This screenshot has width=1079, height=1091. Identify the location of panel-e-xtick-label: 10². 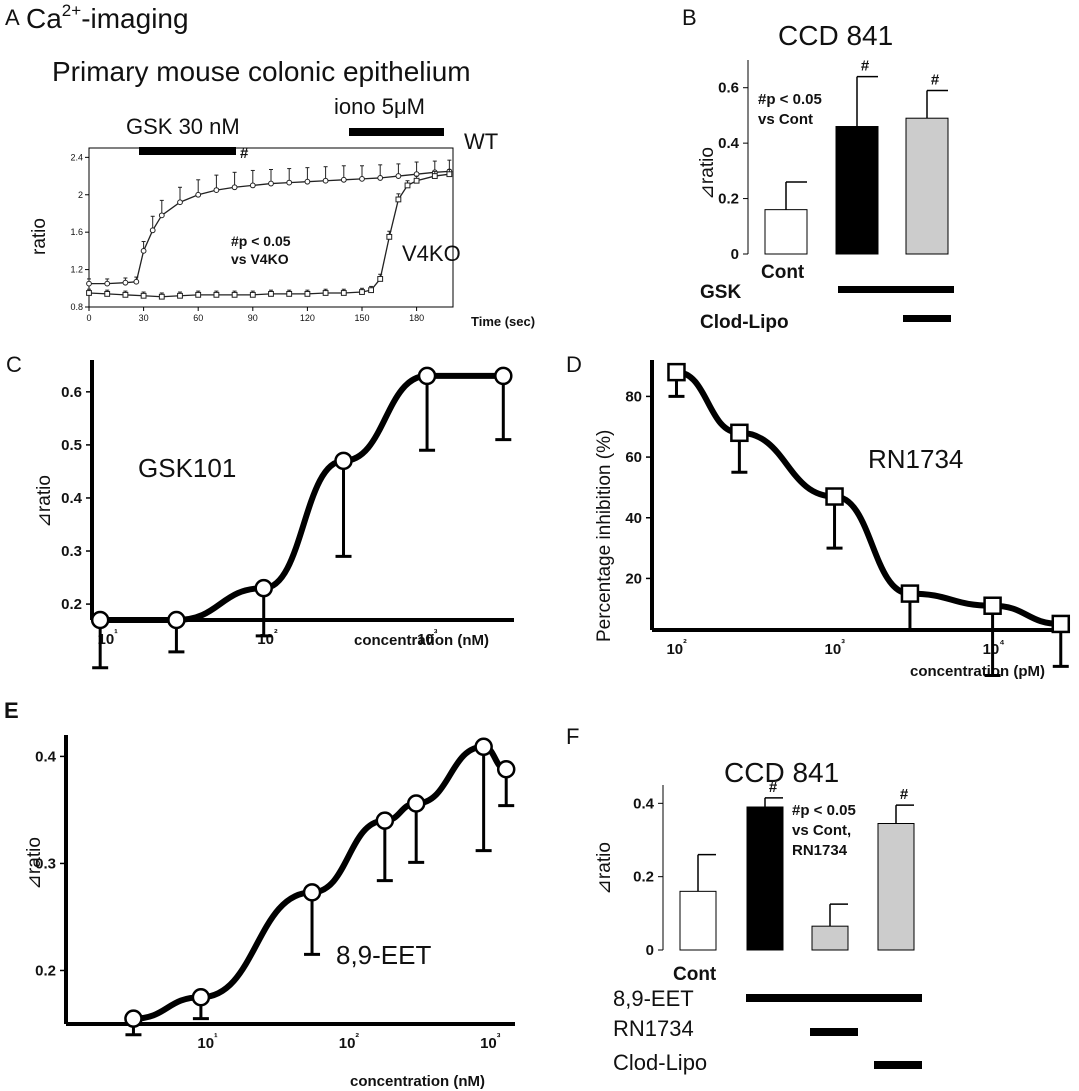
(349, 1042).